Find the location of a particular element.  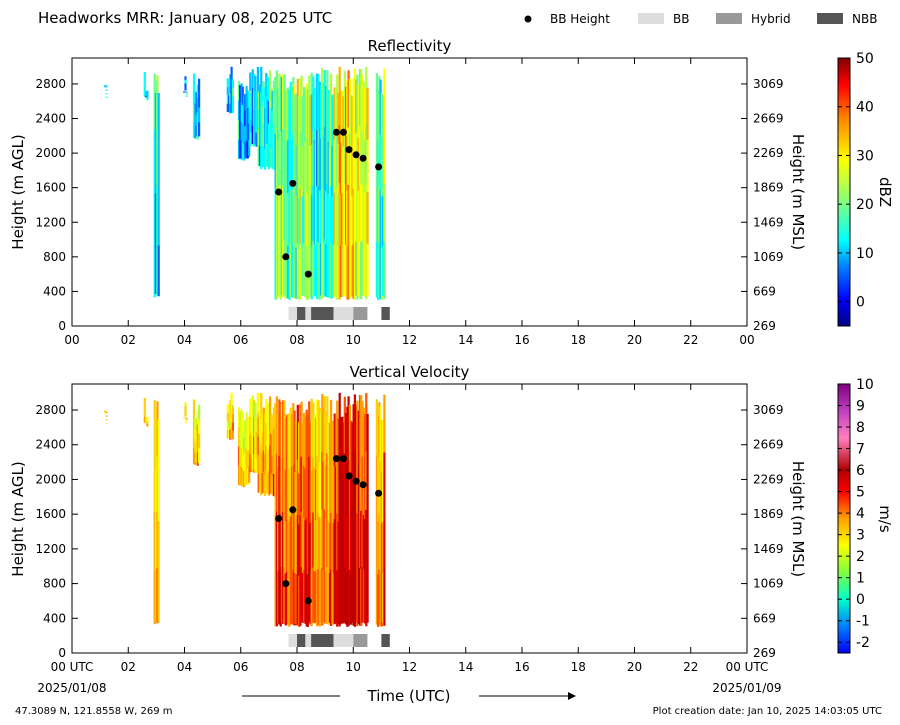

reflectivity-colorbar-label: dBZ is located at coordinates (885, 192).